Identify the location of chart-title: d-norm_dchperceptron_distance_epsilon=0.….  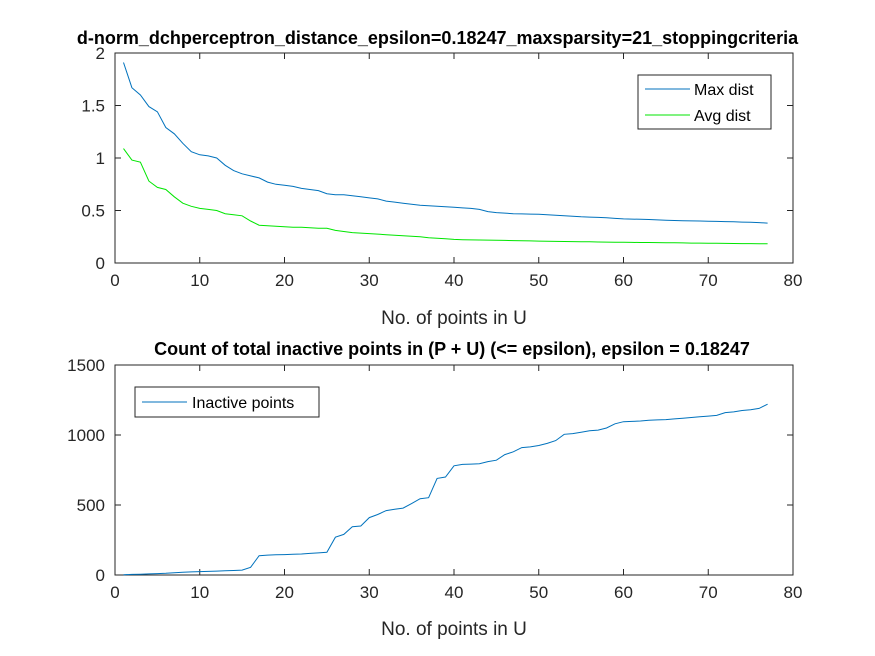
(438, 38).